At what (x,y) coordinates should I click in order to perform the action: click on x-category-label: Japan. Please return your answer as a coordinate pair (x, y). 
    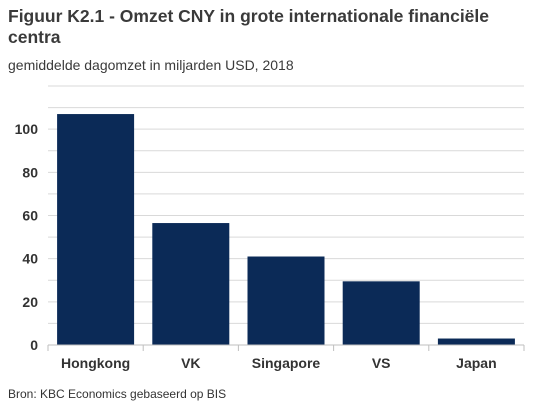
    Looking at the image, I should click on (476, 363).